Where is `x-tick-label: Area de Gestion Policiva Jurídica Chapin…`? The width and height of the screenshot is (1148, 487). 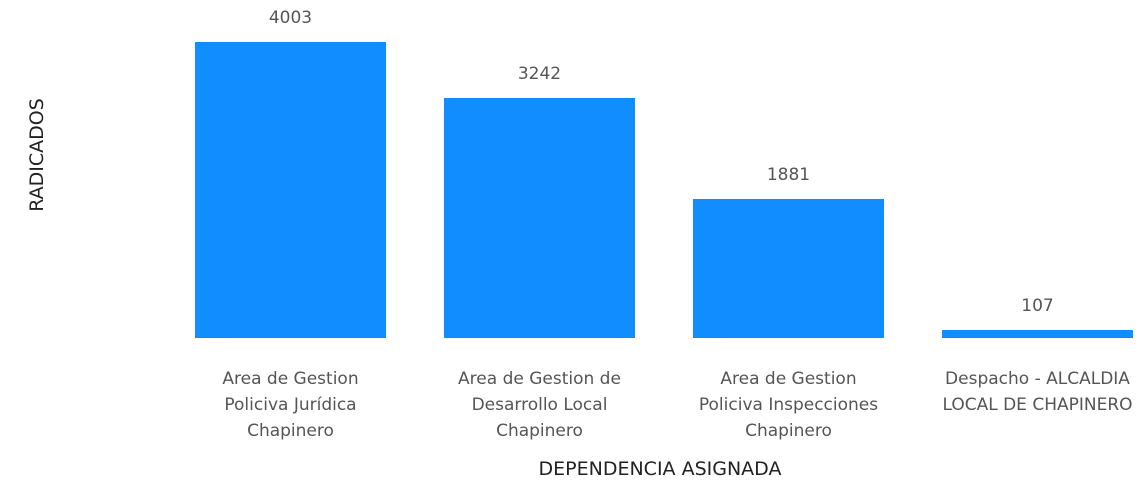
x-tick-label: Area de Gestion Policiva Jurídica Chapin… is located at coordinates (290, 405).